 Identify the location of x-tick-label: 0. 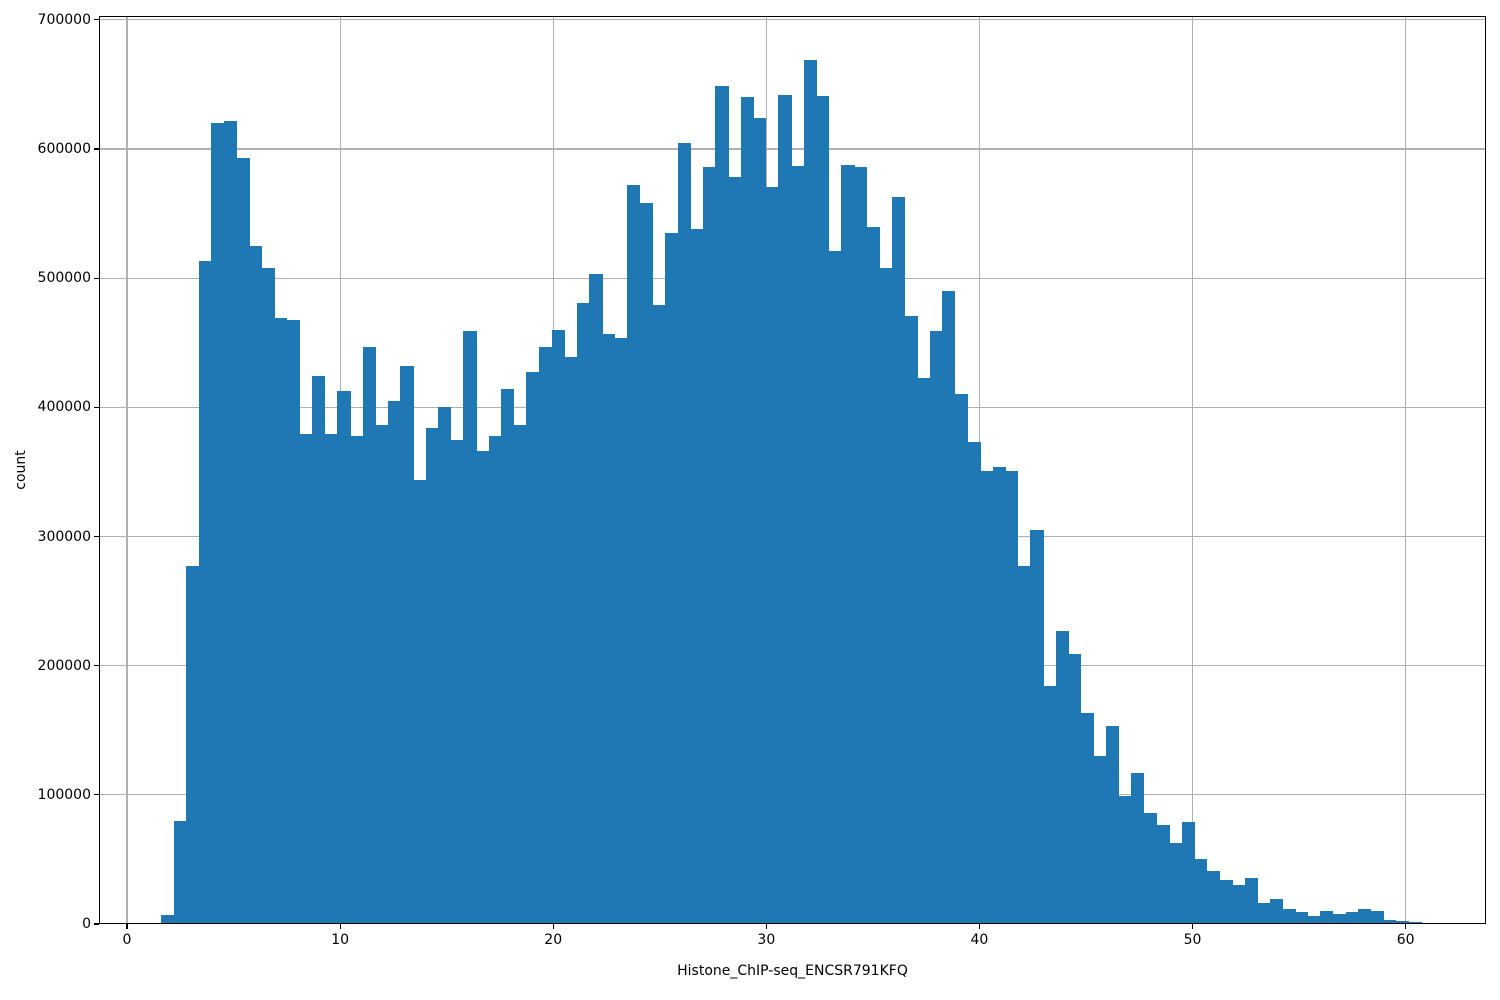
(127, 940).